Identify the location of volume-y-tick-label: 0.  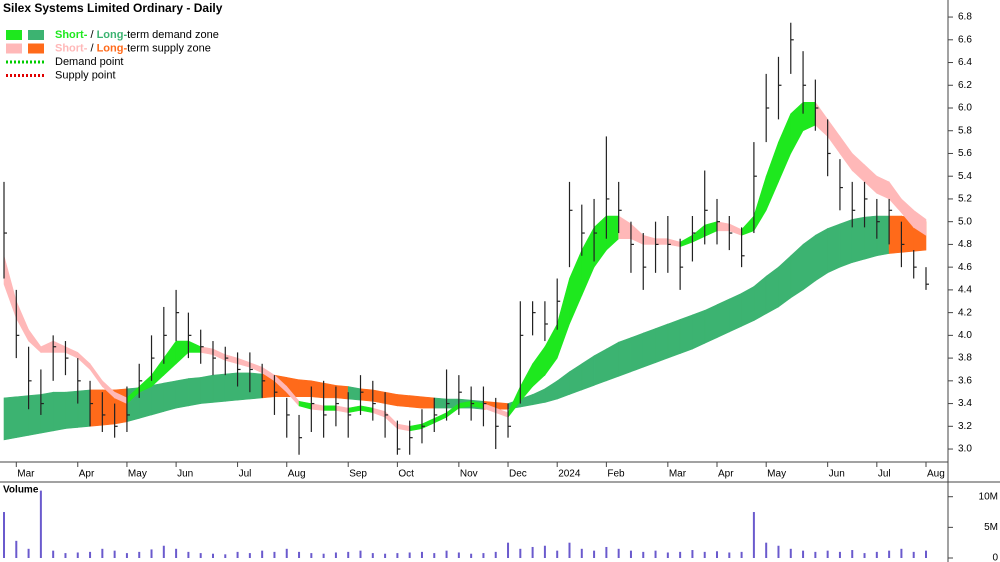
(995, 557).